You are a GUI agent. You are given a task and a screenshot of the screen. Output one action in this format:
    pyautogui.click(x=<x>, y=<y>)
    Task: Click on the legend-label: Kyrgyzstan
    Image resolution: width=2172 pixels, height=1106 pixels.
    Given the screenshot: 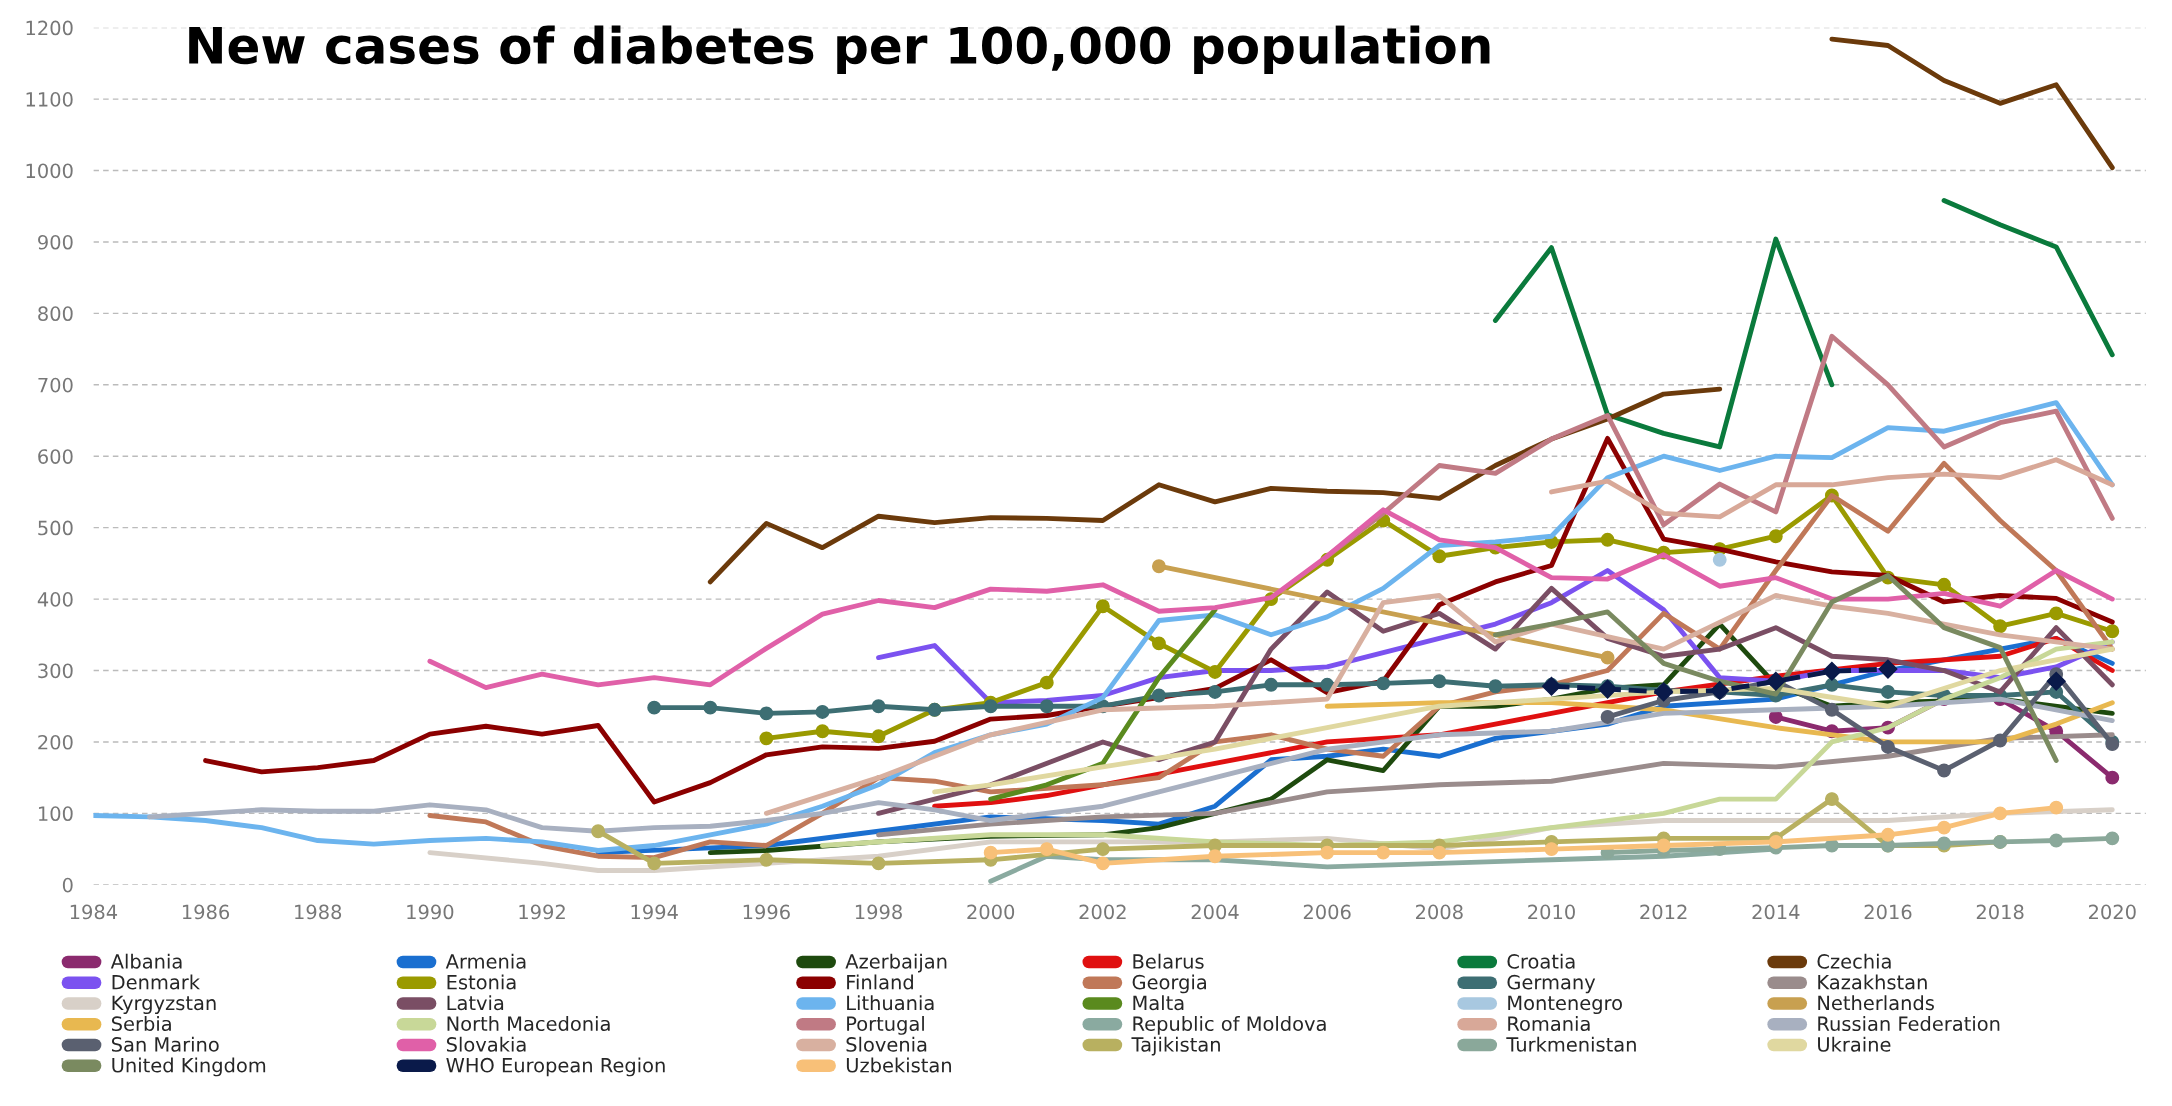 What is the action you would take?
    pyautogui.click(x=164, y=1005)
    